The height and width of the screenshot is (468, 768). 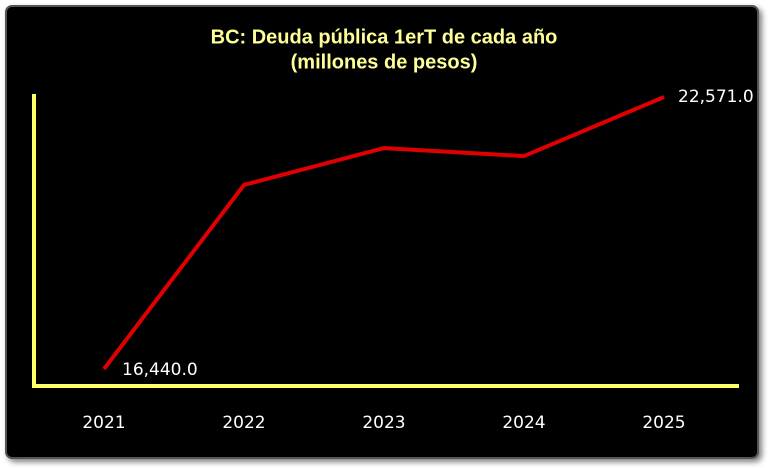 I want to click on data-label: 16,440.0, so click(x=160, y=370).